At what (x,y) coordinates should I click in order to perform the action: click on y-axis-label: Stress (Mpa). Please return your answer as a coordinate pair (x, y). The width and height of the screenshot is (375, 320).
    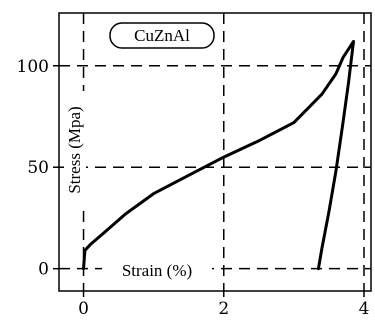
    Looking at the image, I should click on (74, 149).